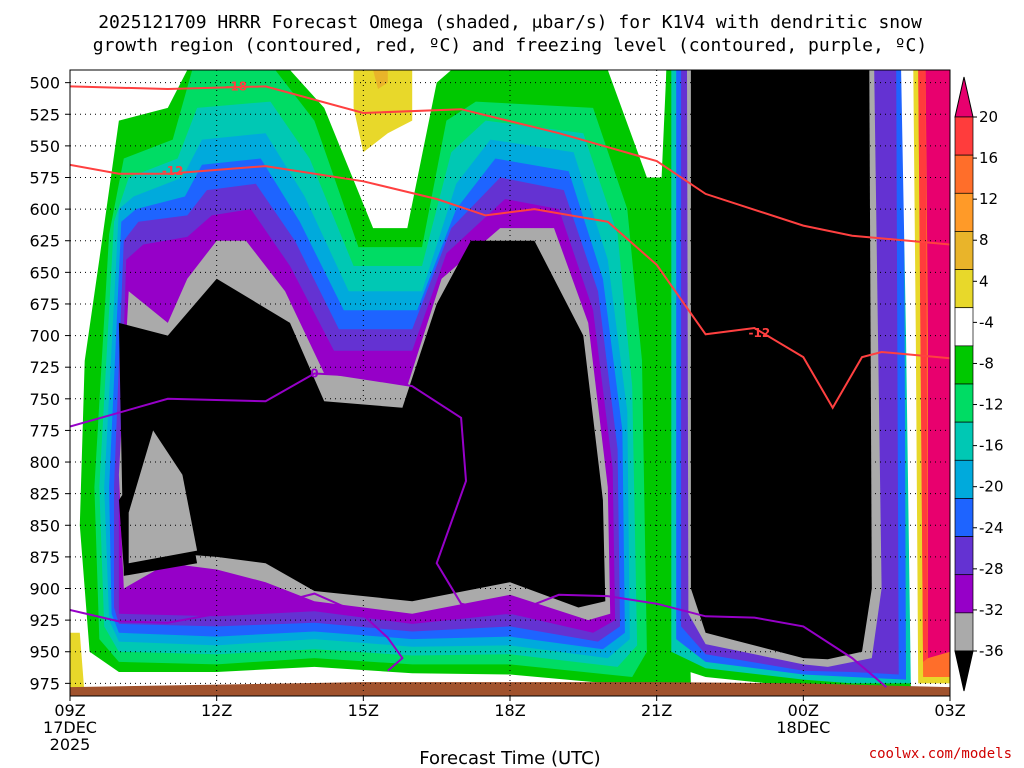 This screenshot has width=1024, height=768. Describe the element at coordinates (77, 664) in the screenshot. I see `omega-pos-lowlevel` at that location.